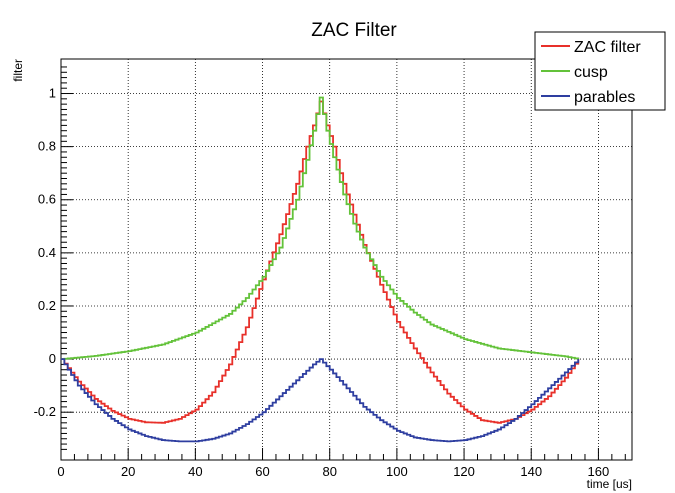  Describe the element at coordinates (354, 30) in the screenshot. I see `chart-title: ZAC Filter` at that location.